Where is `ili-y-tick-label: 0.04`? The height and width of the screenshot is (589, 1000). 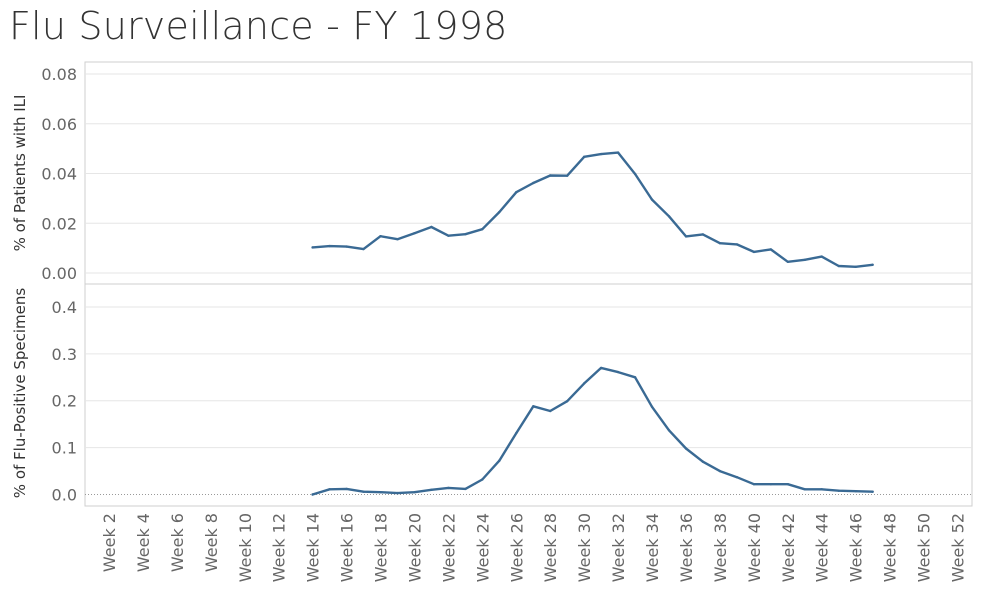
ili-y-tick-label: 0.04 is located at coordinates (59, 174).